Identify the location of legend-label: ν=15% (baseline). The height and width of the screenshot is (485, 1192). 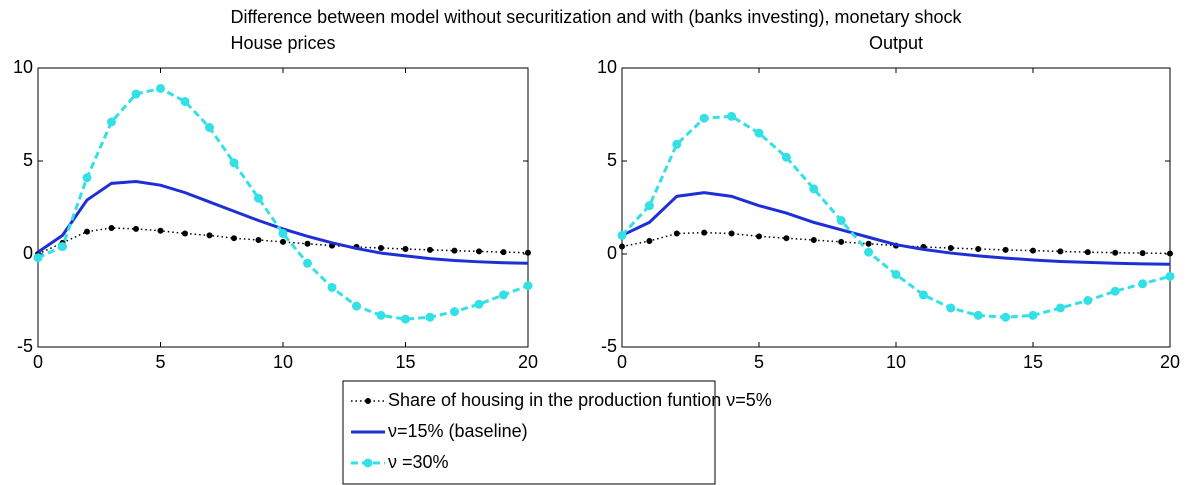
(458, 431).